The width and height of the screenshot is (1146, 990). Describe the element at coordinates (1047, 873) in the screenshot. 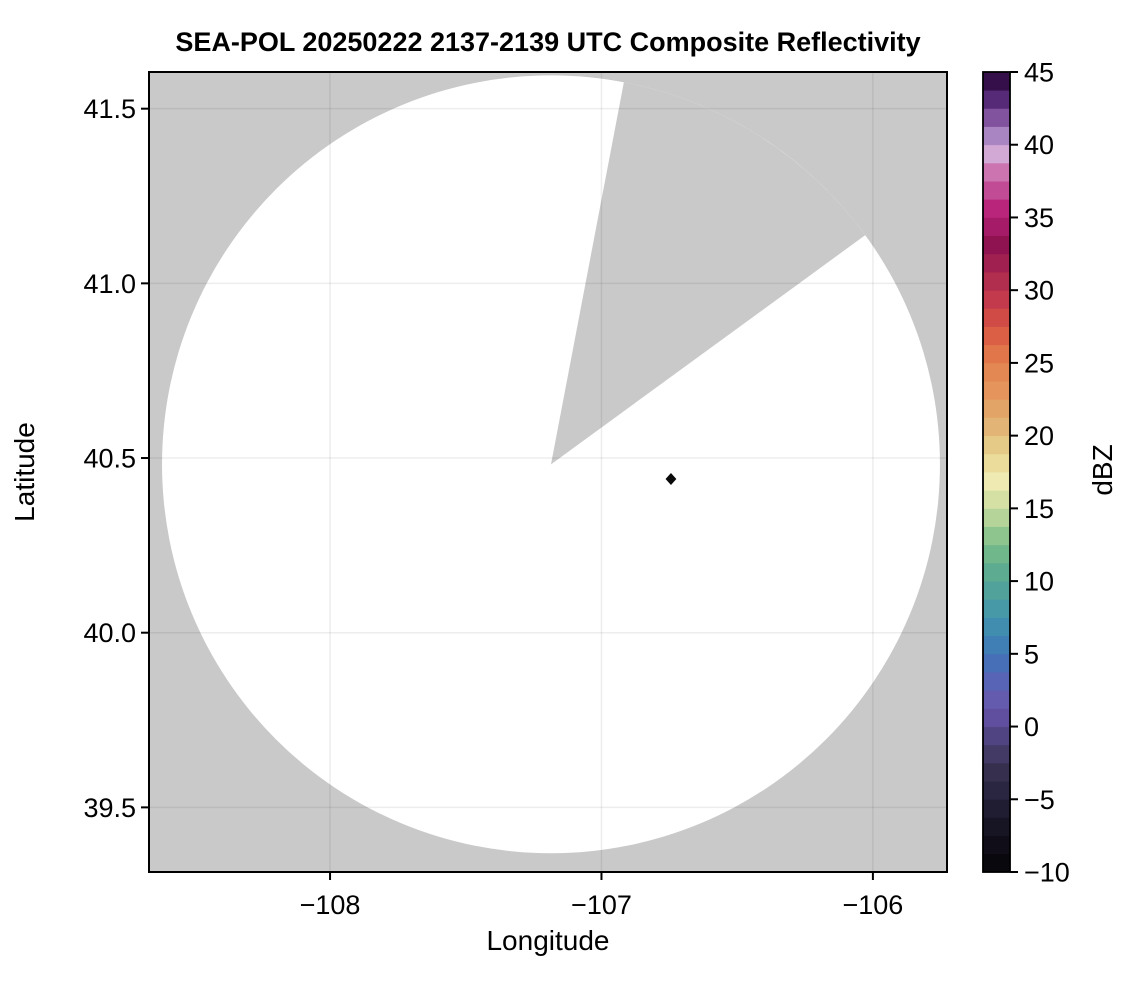

I see `colorbar-tick-label: −10` at that location.